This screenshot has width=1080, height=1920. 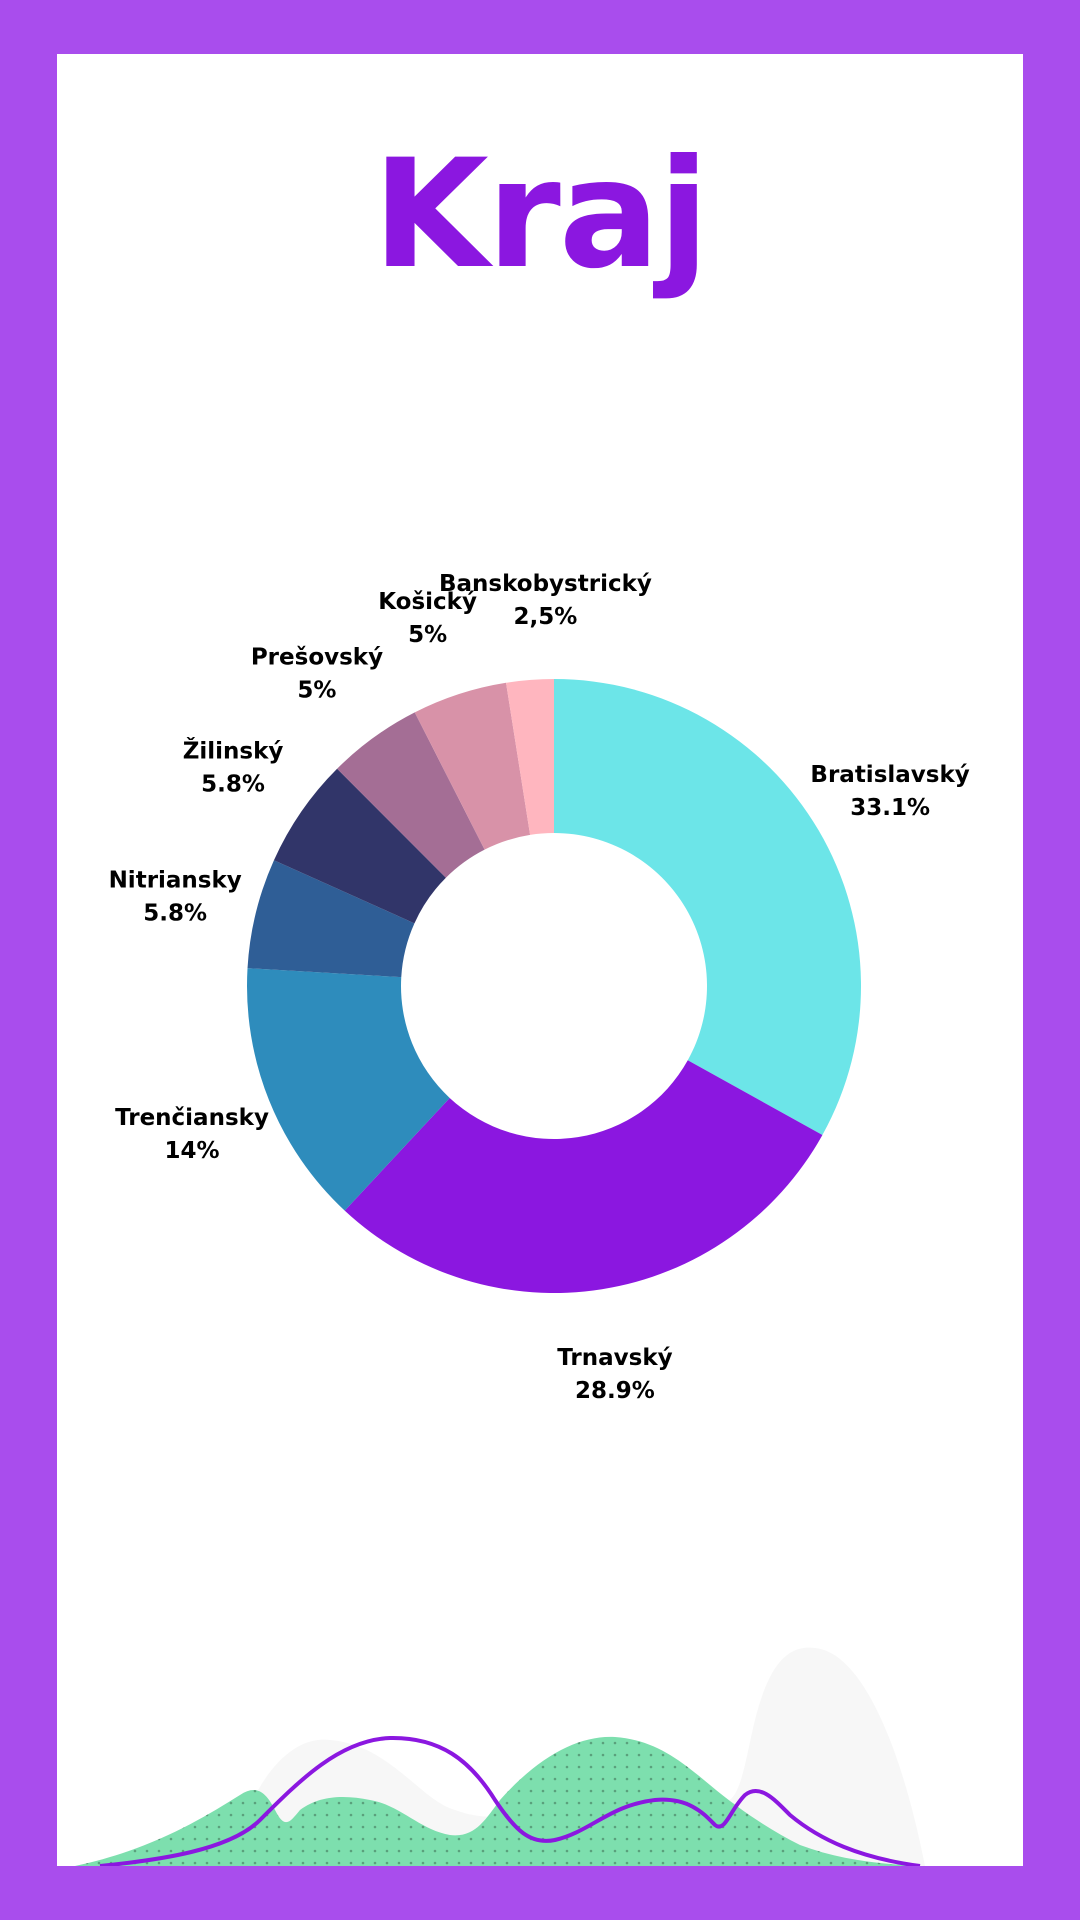 What do you see at coordinates (510, 1800) in the screenshot?
I see `purple-wave-line` at bounding box center [510, 1800].